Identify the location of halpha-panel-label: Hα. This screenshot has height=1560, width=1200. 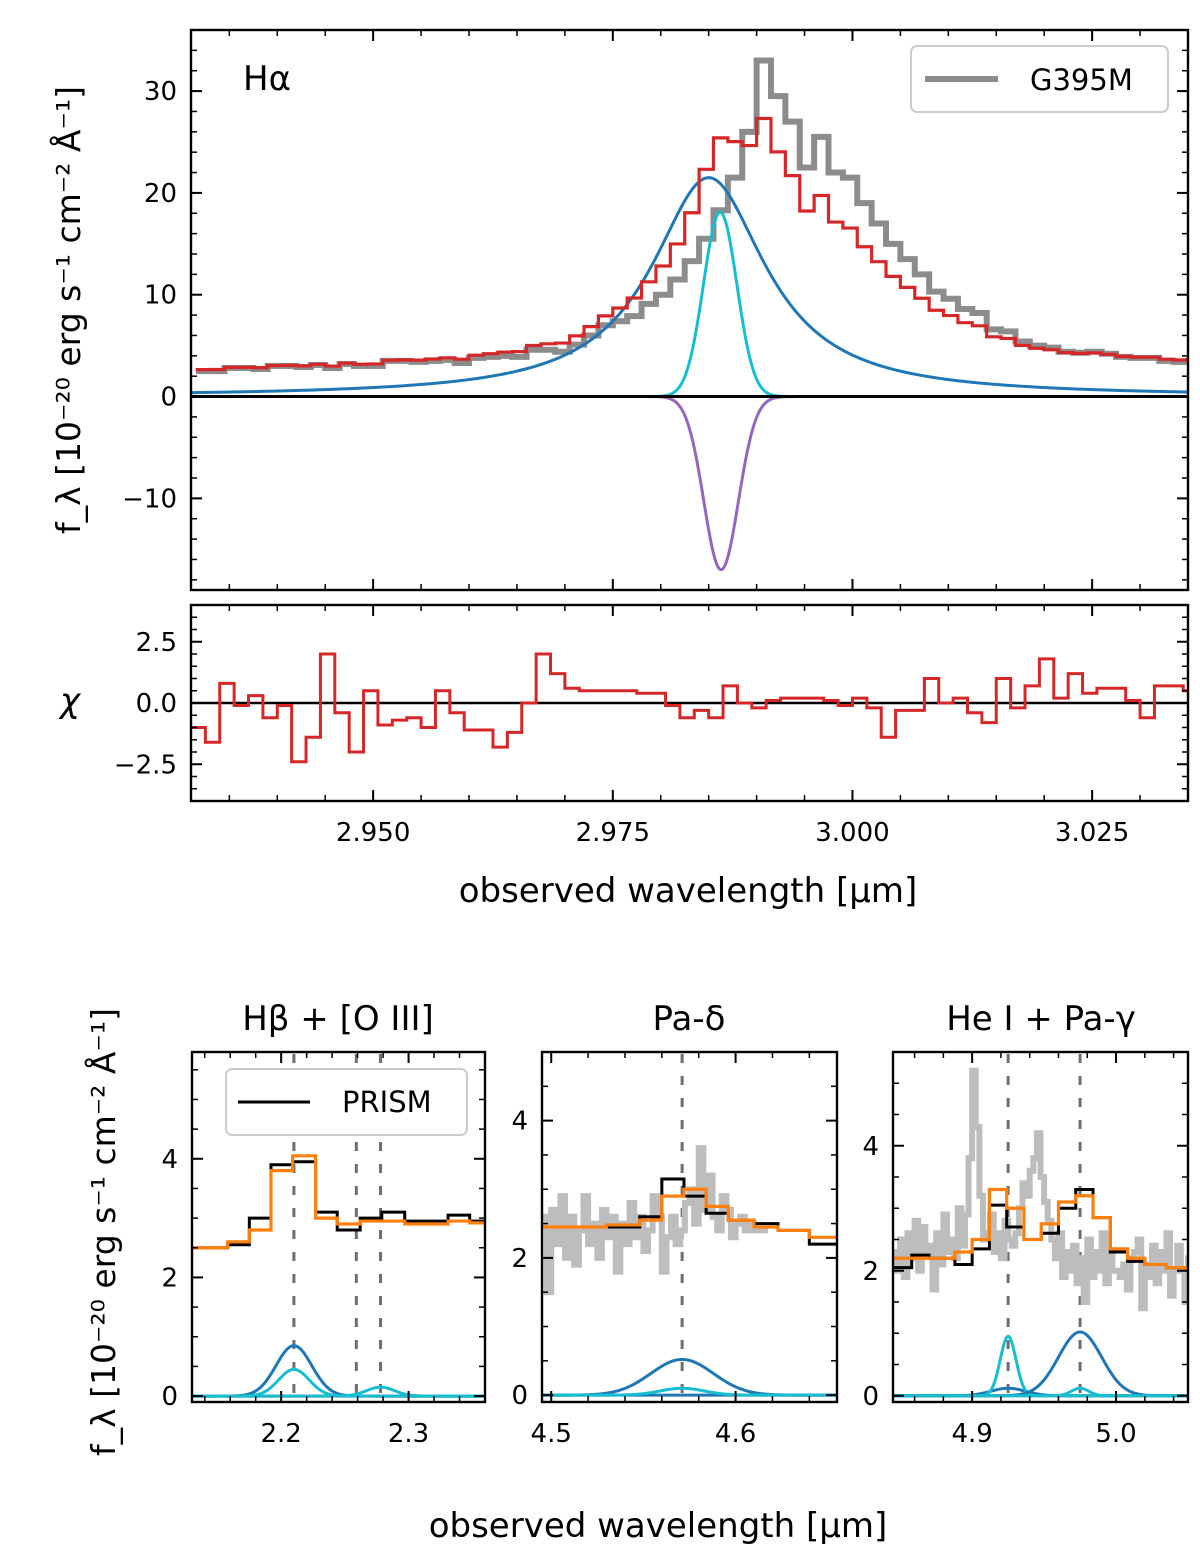
(267, 79).